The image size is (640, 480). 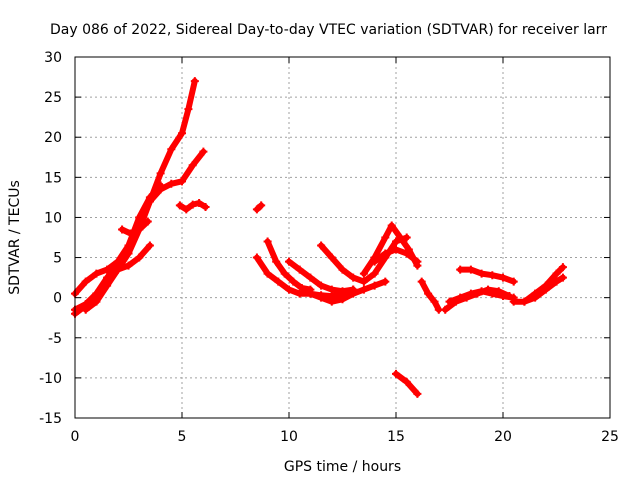 What do you see at coordinates (53, 58) in the screenshot?
I see `y-tick-label: 30` at bounding box center [53, 58].